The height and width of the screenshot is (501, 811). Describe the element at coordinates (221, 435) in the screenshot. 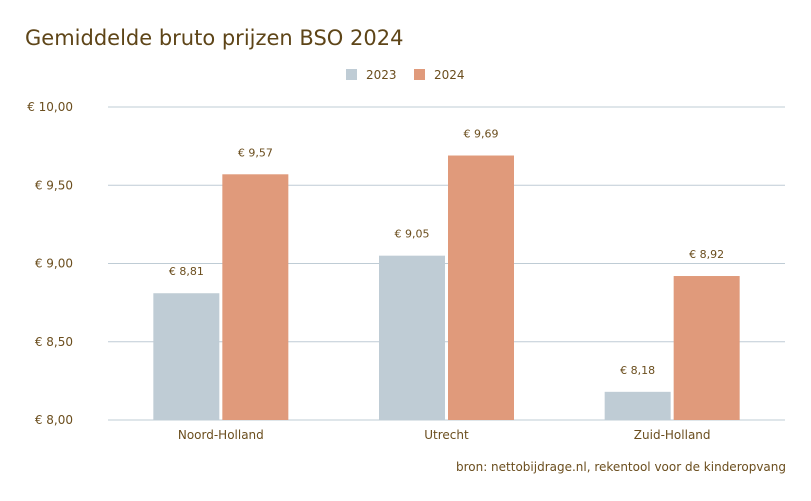

I see `x-tick-label: Noord-Holland` at that location.